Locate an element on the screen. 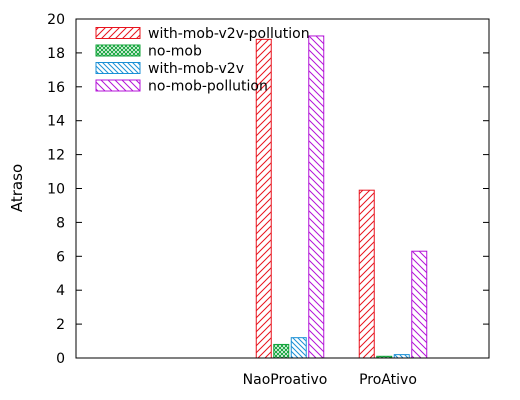  y-tick-label: 14 is located at coordinates (56, 122).